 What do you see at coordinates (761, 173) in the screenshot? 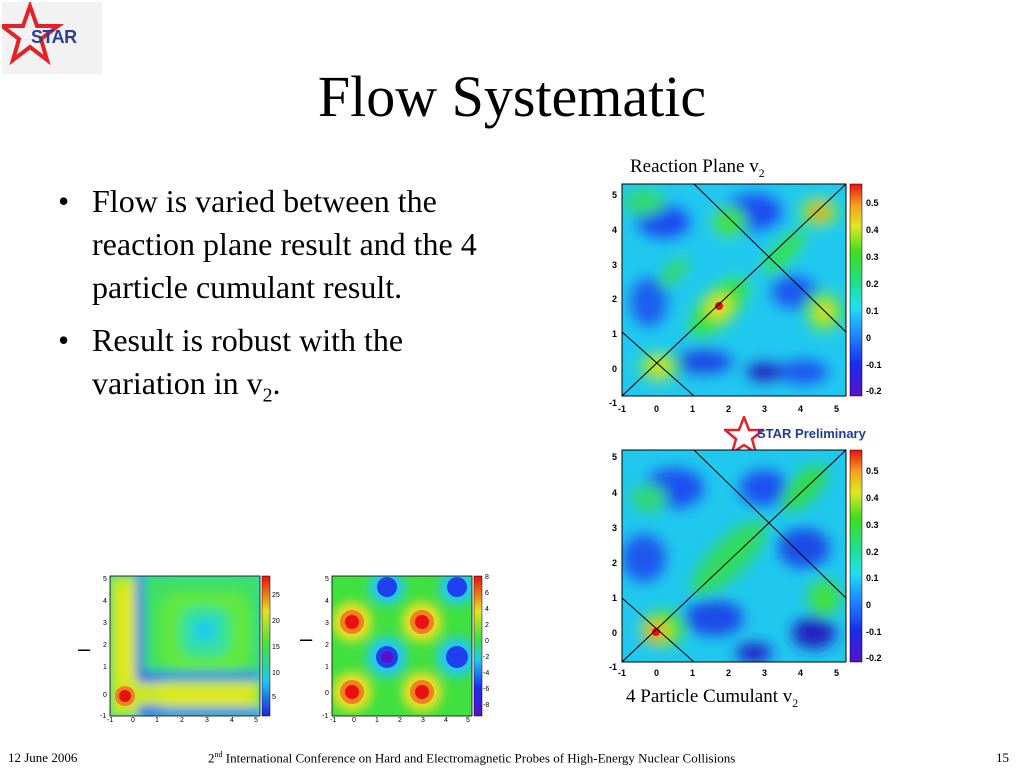
I see `top-map-caption-sub: 2` at bounding box center [761, 173].